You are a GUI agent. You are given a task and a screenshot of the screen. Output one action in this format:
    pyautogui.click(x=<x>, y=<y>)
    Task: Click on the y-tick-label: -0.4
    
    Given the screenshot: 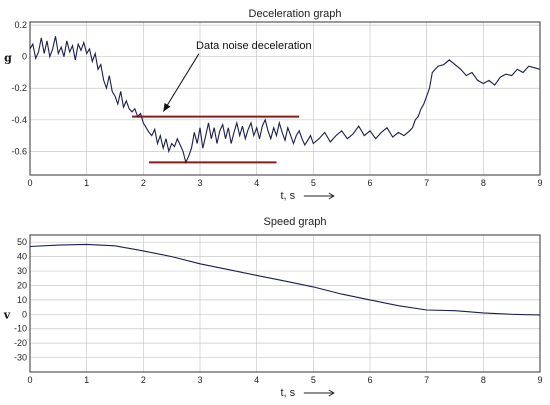 What is the action you would take?
    pyautogui.click(x=19, y=120)
    